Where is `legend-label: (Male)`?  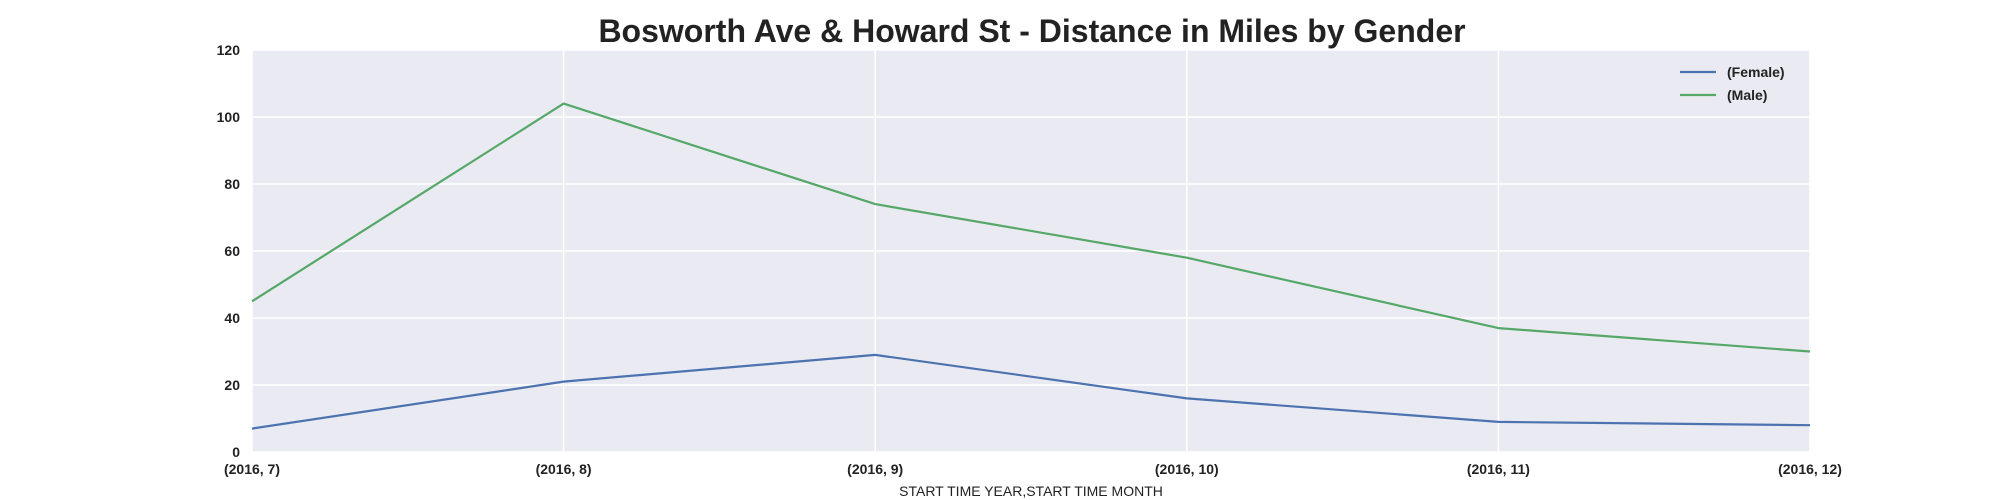
legend-label: (Male) is located at coordinates (1747, 95).